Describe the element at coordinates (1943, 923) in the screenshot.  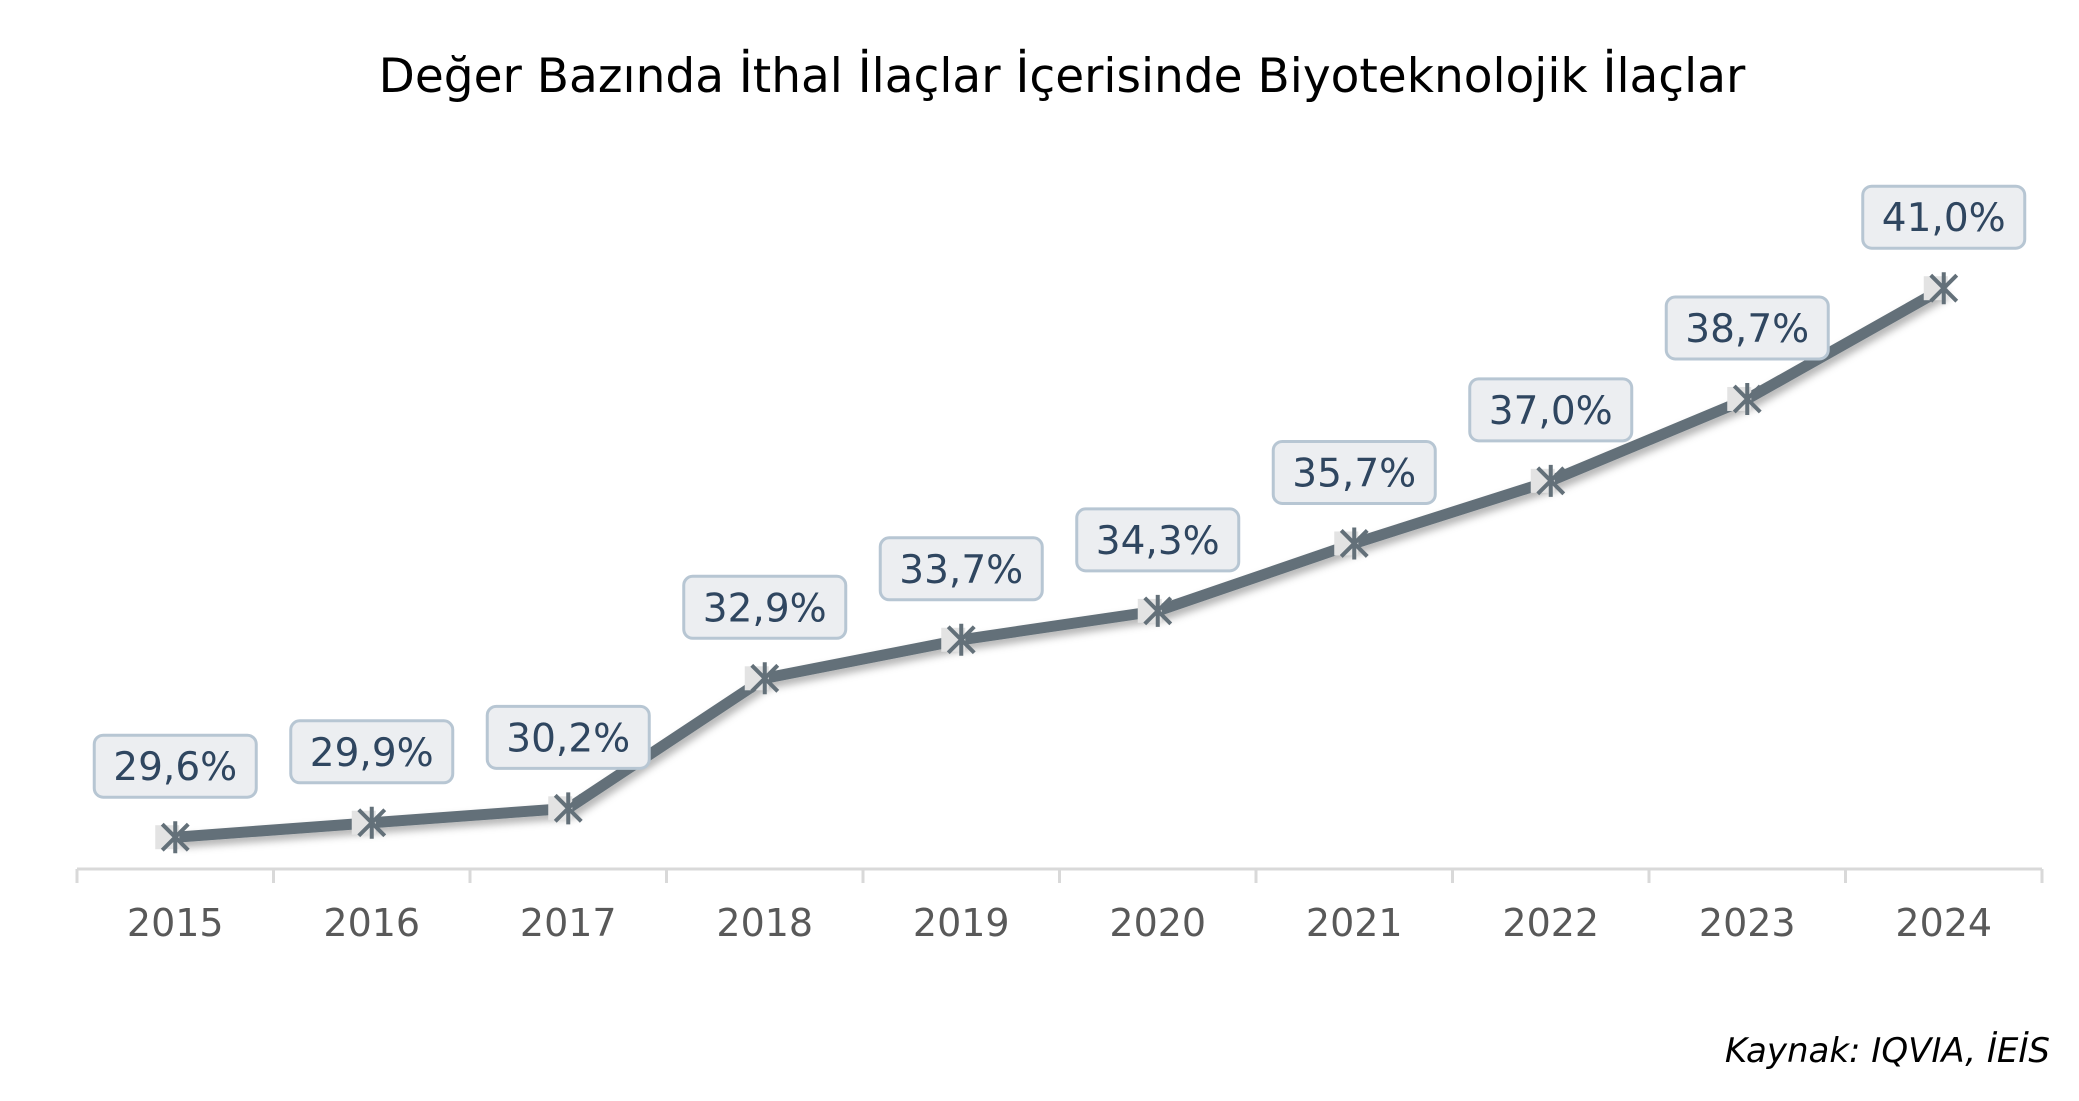
I see `x-tick-label: 2024` at that location.